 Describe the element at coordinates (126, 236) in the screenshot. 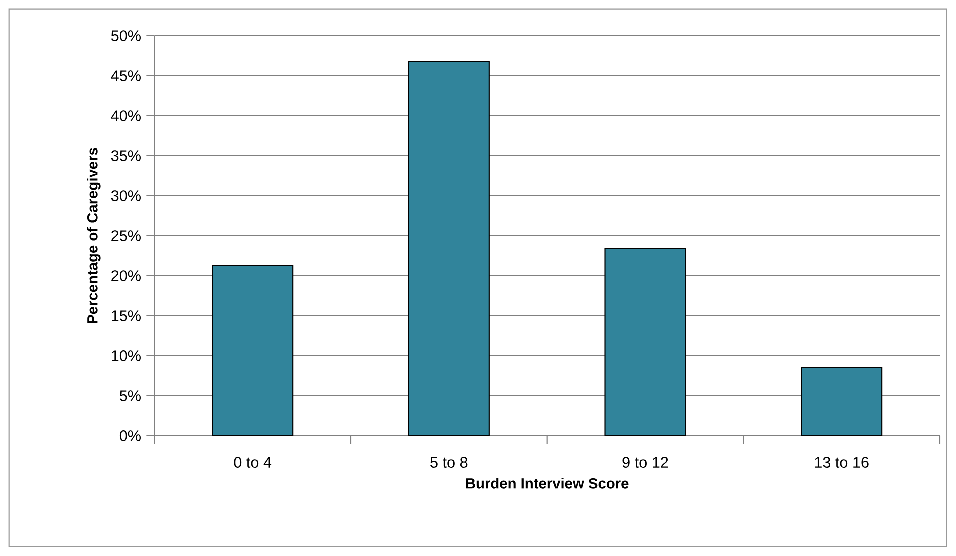

I see `y-tick-label: 25%` at that location.